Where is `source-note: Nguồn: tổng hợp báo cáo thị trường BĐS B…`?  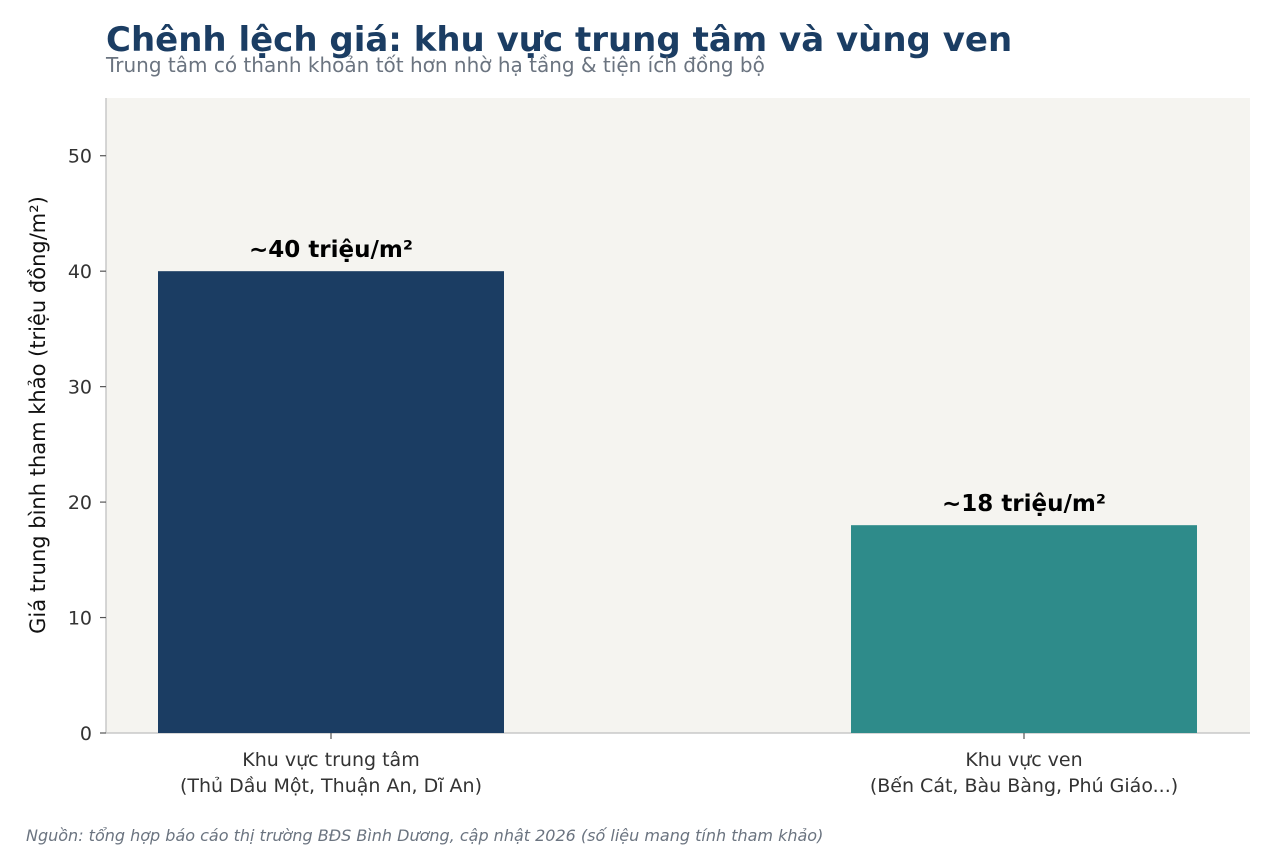
source-note: Nguồn: tổng hợp báo cáo thị trường BĐS B… is located at coordinates (425, 835).